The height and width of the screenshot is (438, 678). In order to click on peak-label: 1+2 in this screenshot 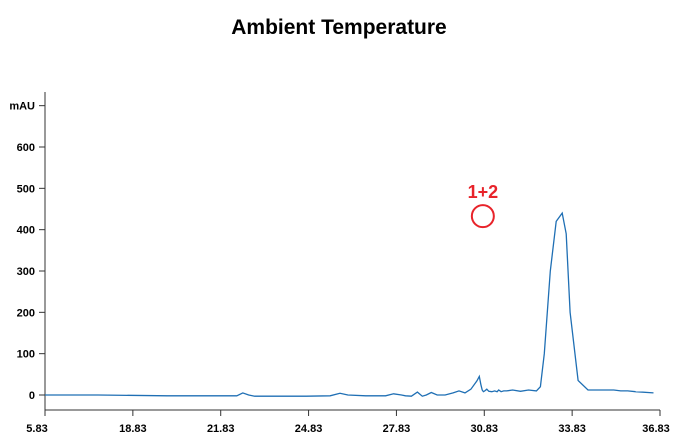, I will do `click(483, 192)`.